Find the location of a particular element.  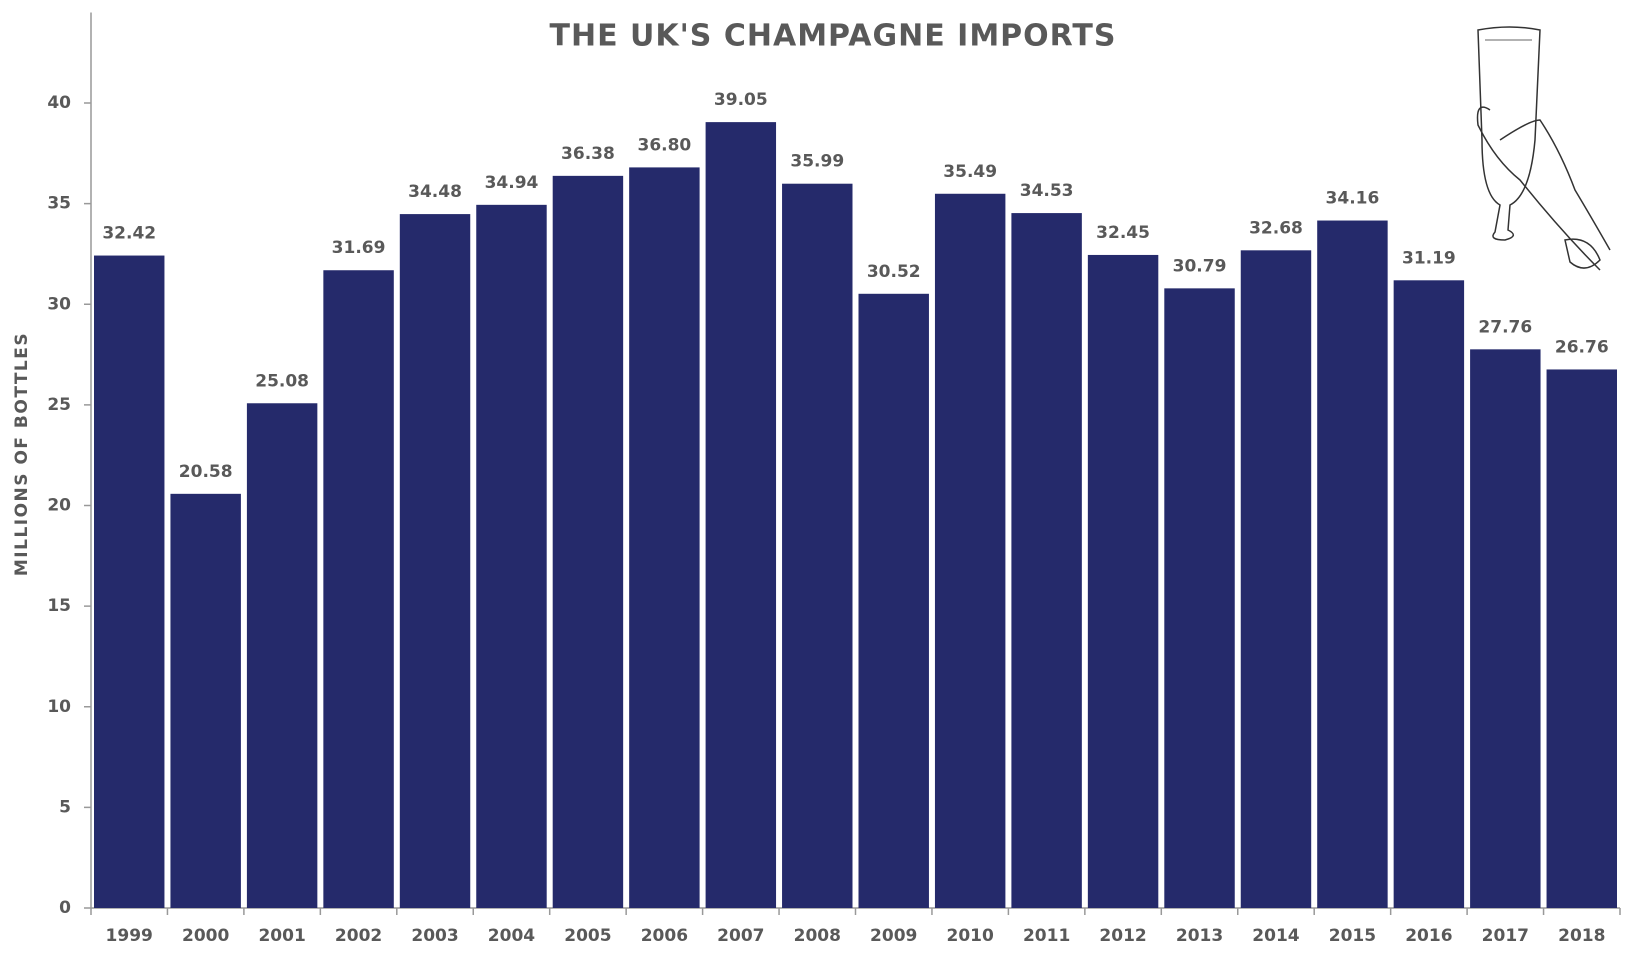

value-label: 30.79 is located at coordinates (1200, 266).